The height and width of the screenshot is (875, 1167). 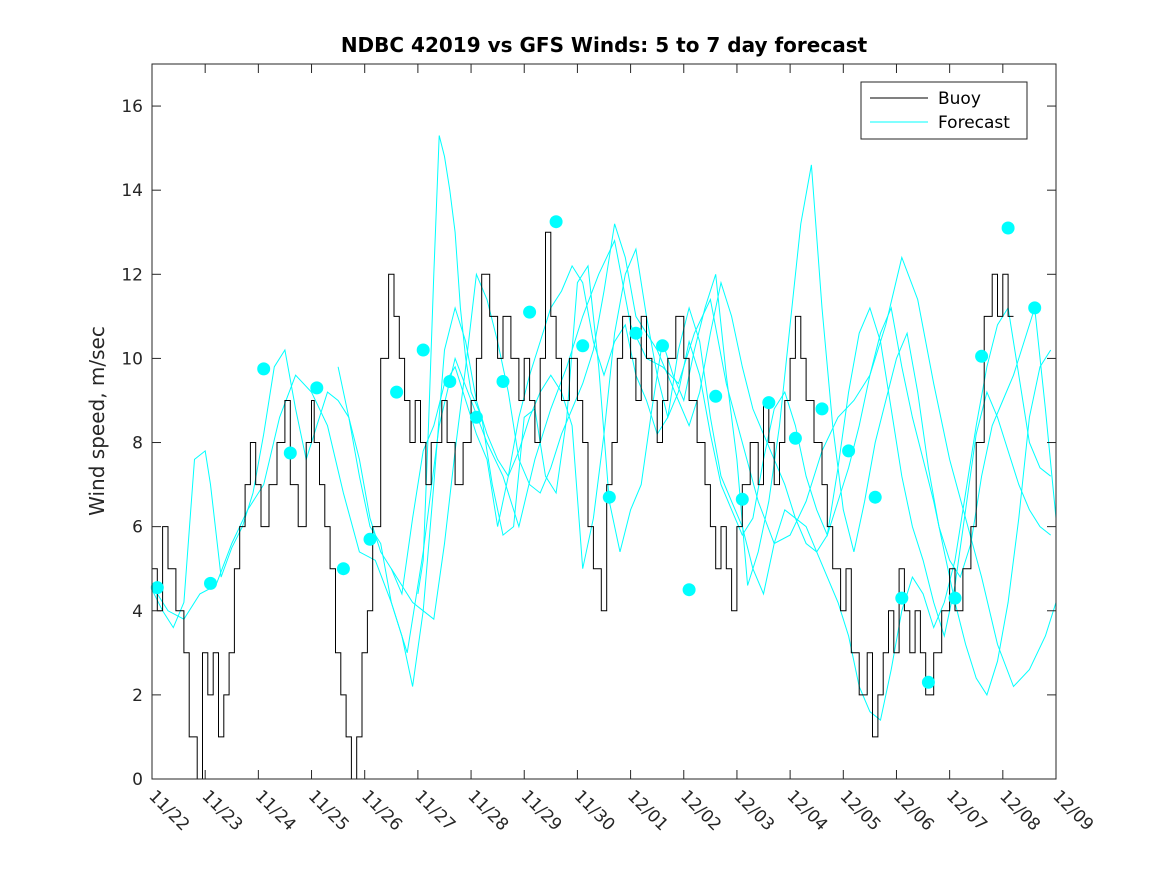 What do you see at coordinates (132, 359) in the screenshot?
I see `y-tick-label: 10` at bounding box center [132, 359].